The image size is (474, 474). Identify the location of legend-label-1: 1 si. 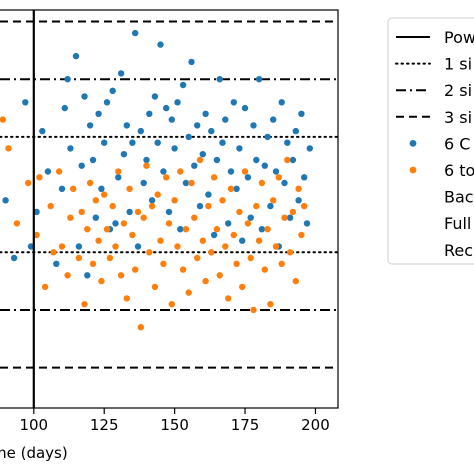
(458, 64).